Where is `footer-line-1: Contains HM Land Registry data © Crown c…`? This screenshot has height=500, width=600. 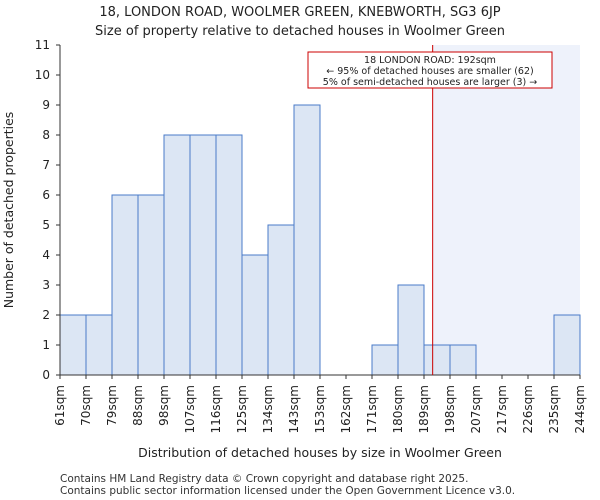
footer-line-1: Contains HM Land Registry data © Crown c… is located at coordinates (264, 479).